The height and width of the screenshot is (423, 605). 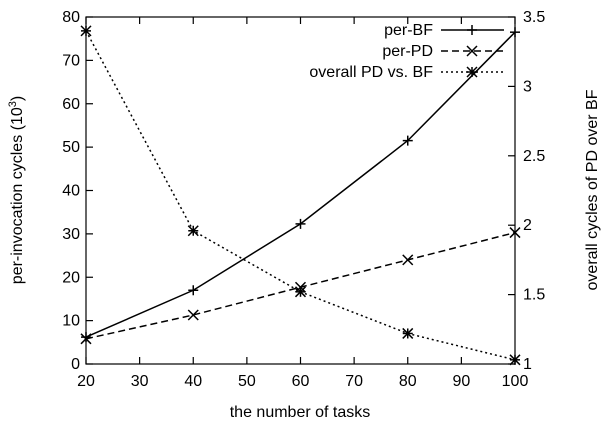 I want to click on y-axis-title-main: per-invocation cycles (10, so click(x=17, y=195).